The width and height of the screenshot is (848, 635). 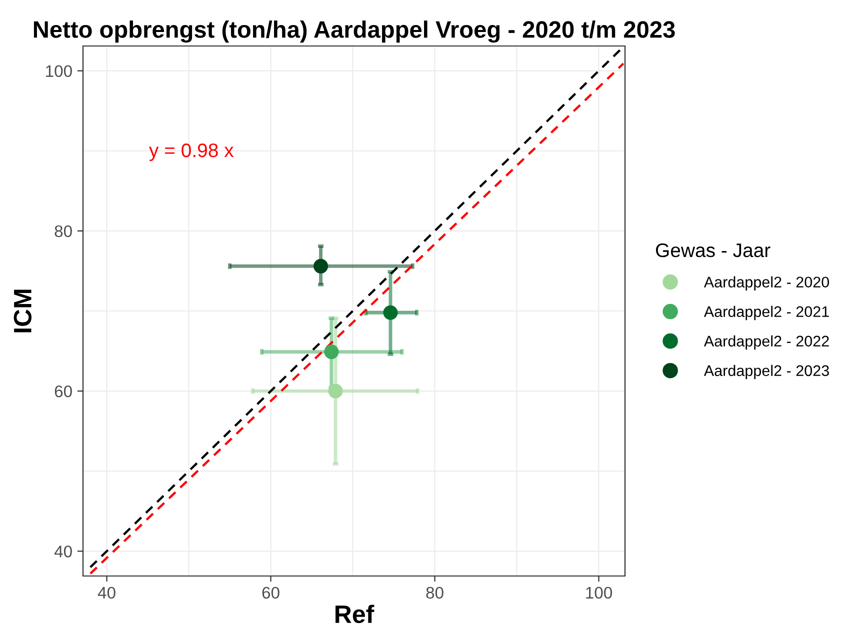 What do you see at coordinates (23, 311) in the screenshot?
I see `y-axis-title: ICM` at bounding box center [23, 311].